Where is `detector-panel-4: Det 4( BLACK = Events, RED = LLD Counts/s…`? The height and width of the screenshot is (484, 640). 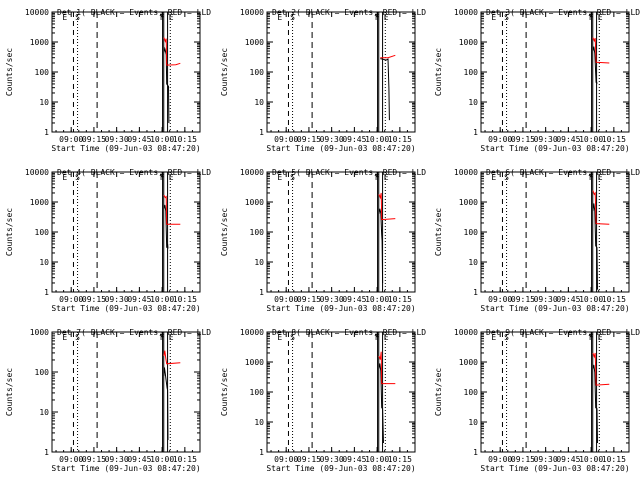 detector-panel-4: Det 4( BLACK = Events, RED = LLD Counts/s… is located at coordinates (108, 240).